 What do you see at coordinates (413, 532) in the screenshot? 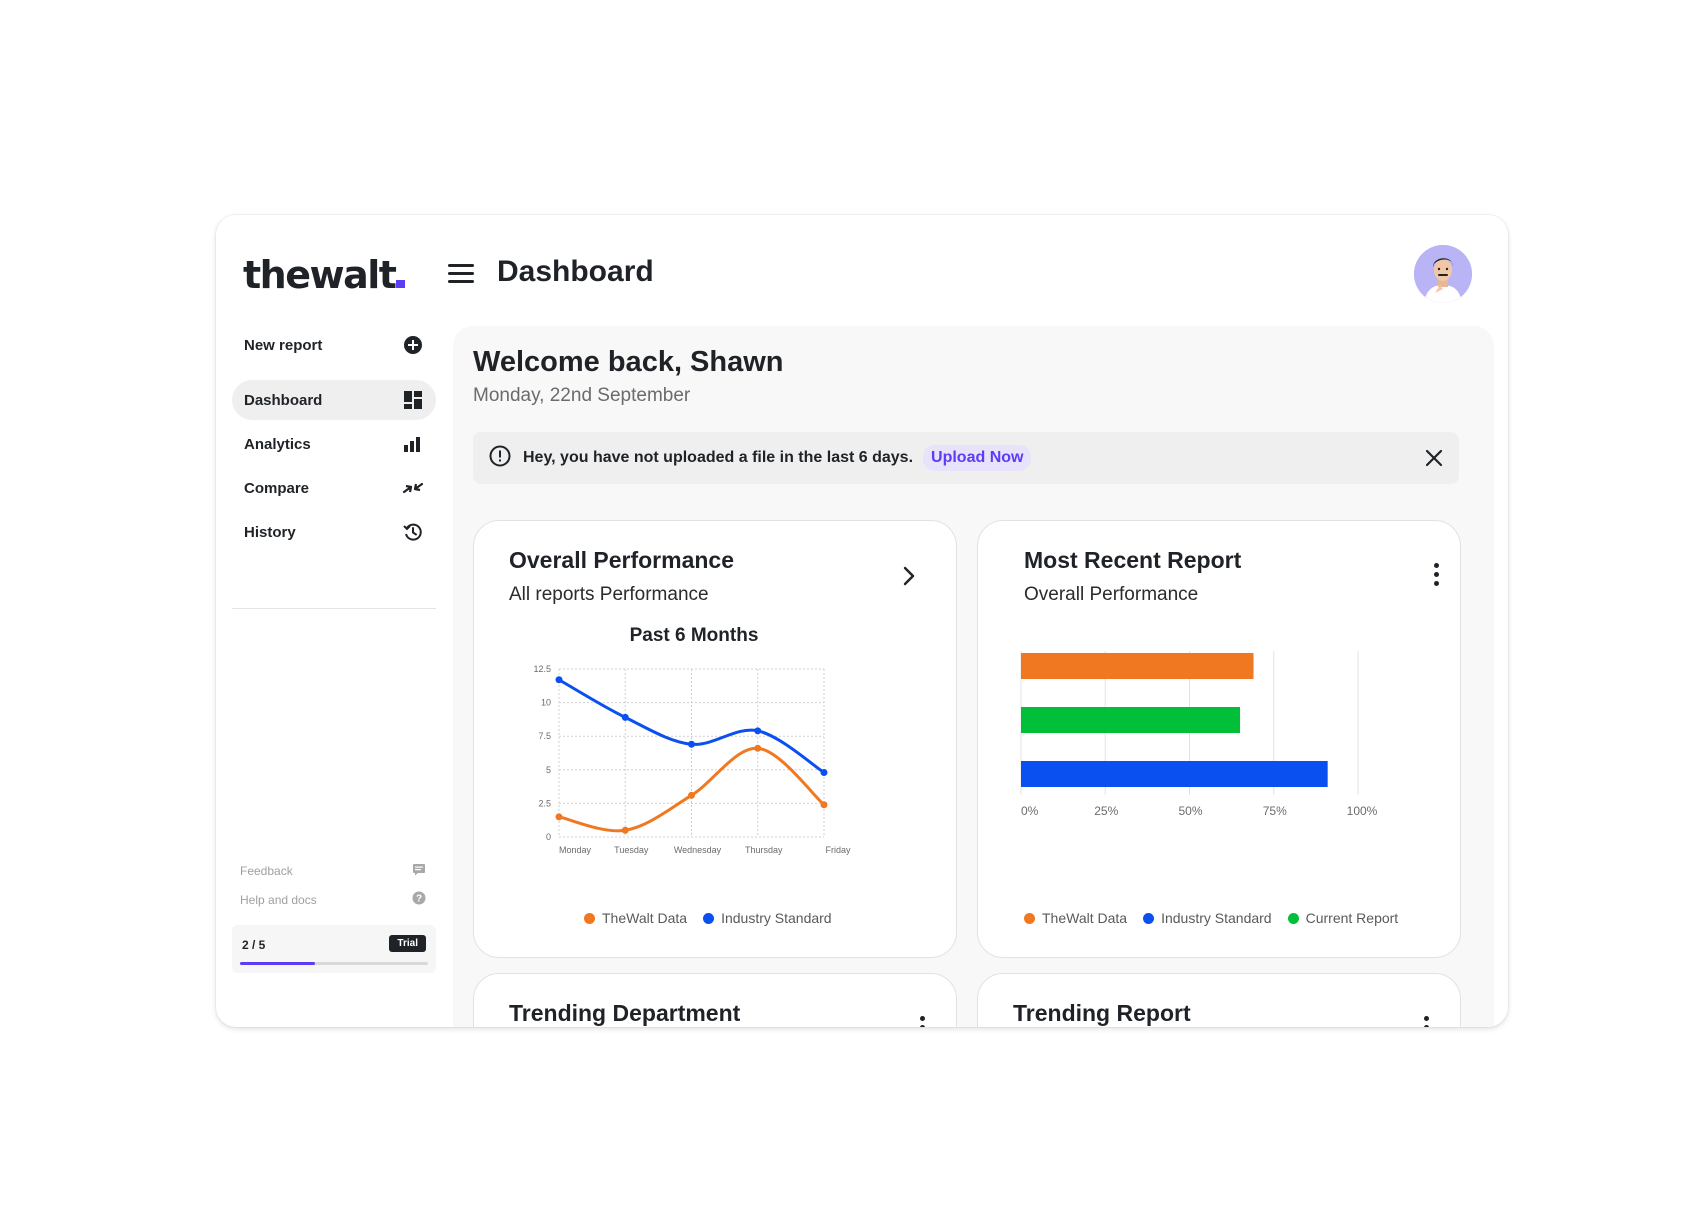
I see `history-icon` at bounding box center [413, 532].